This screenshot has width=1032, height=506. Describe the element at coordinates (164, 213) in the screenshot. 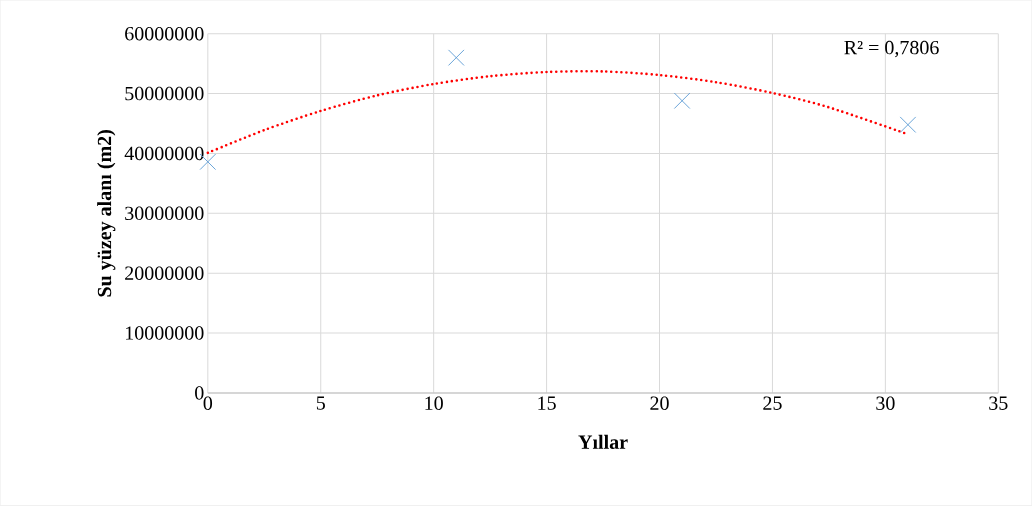

I see `y-tick-label: 30000000` at that location.